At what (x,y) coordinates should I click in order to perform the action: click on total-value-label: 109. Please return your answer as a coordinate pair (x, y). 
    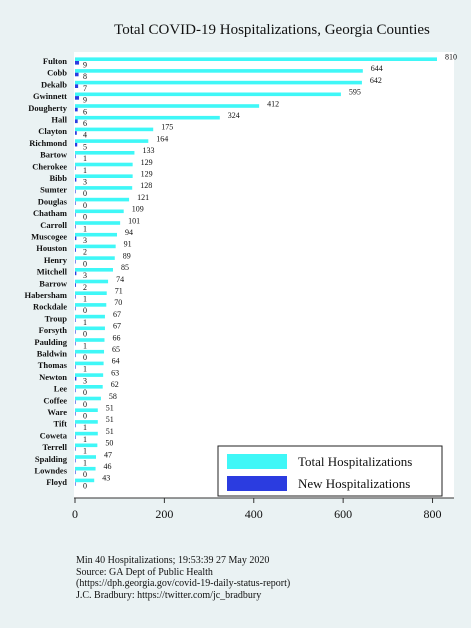
    Looking at the image, I should click on (138, 209).